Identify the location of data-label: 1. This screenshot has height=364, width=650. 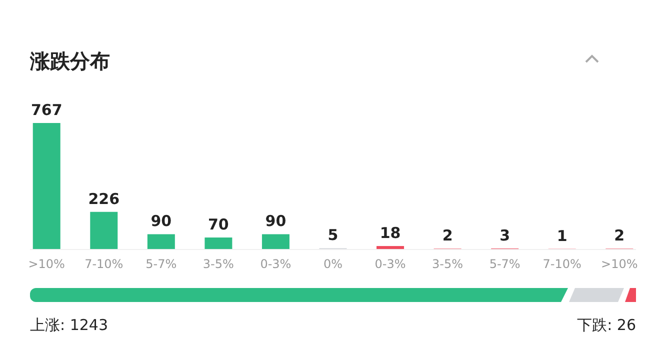
(562, 235).